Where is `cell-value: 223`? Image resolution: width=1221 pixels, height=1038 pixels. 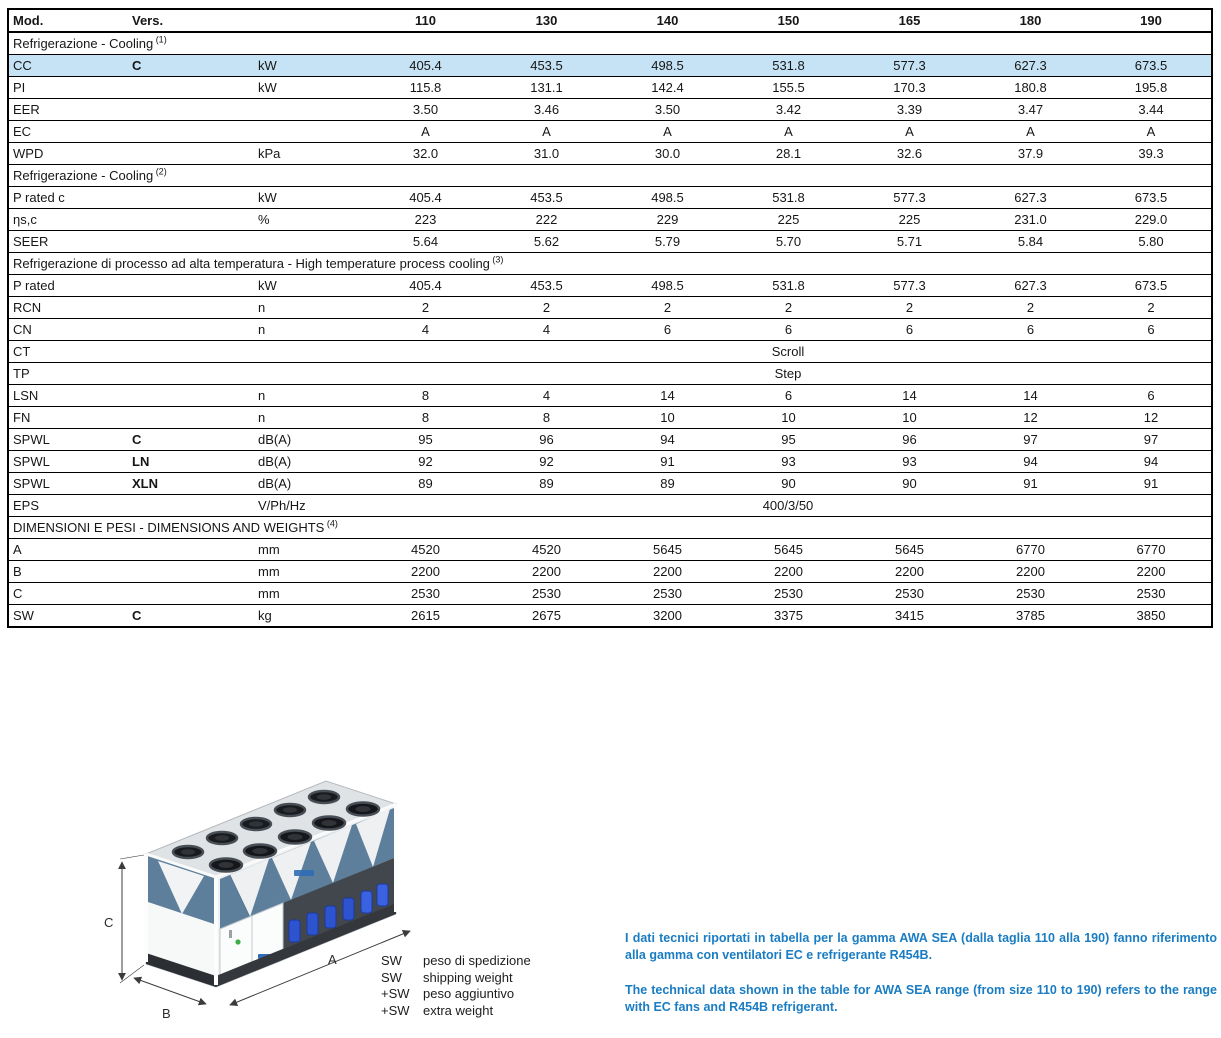 cell-value: 223 is located at coordinates (425, 219).